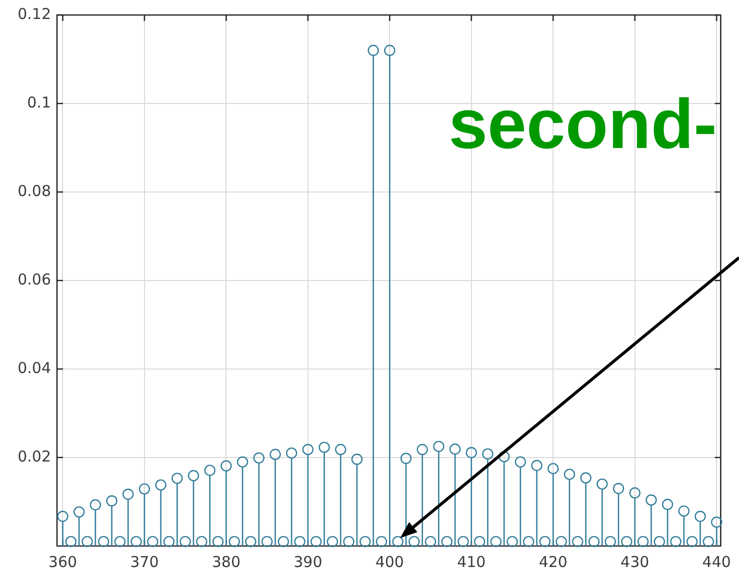 The image size is (739, 579). Describe the element at coordinates (63, 561) in the screenshot. I see `x-tick-label: 360` at that location.